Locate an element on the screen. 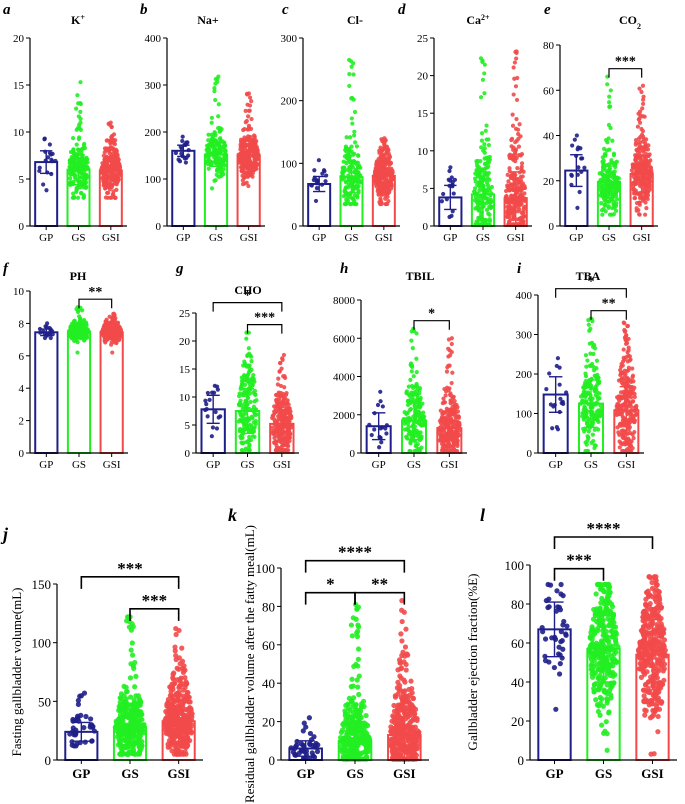 This screenshot has width=685, height=804. significance-bracket is located at coordinates (431, 325).